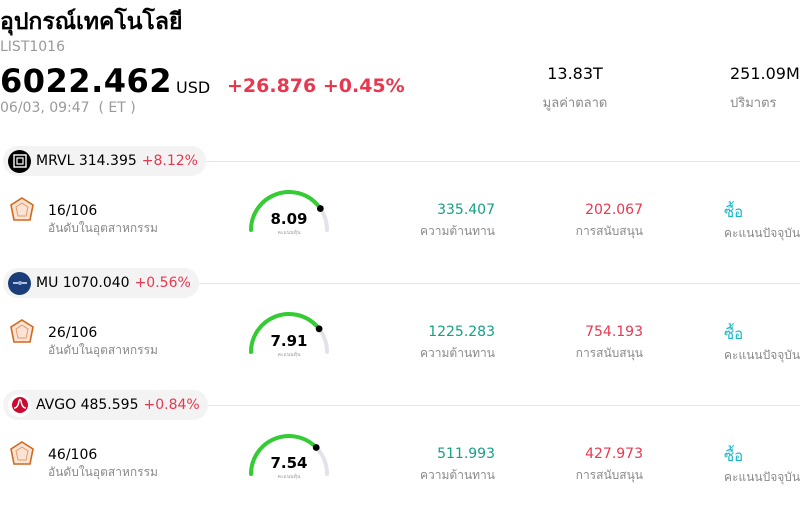 The width and height of the screenshot is (800, 512). I want to click on currency-label: USD, so click(193, 87).